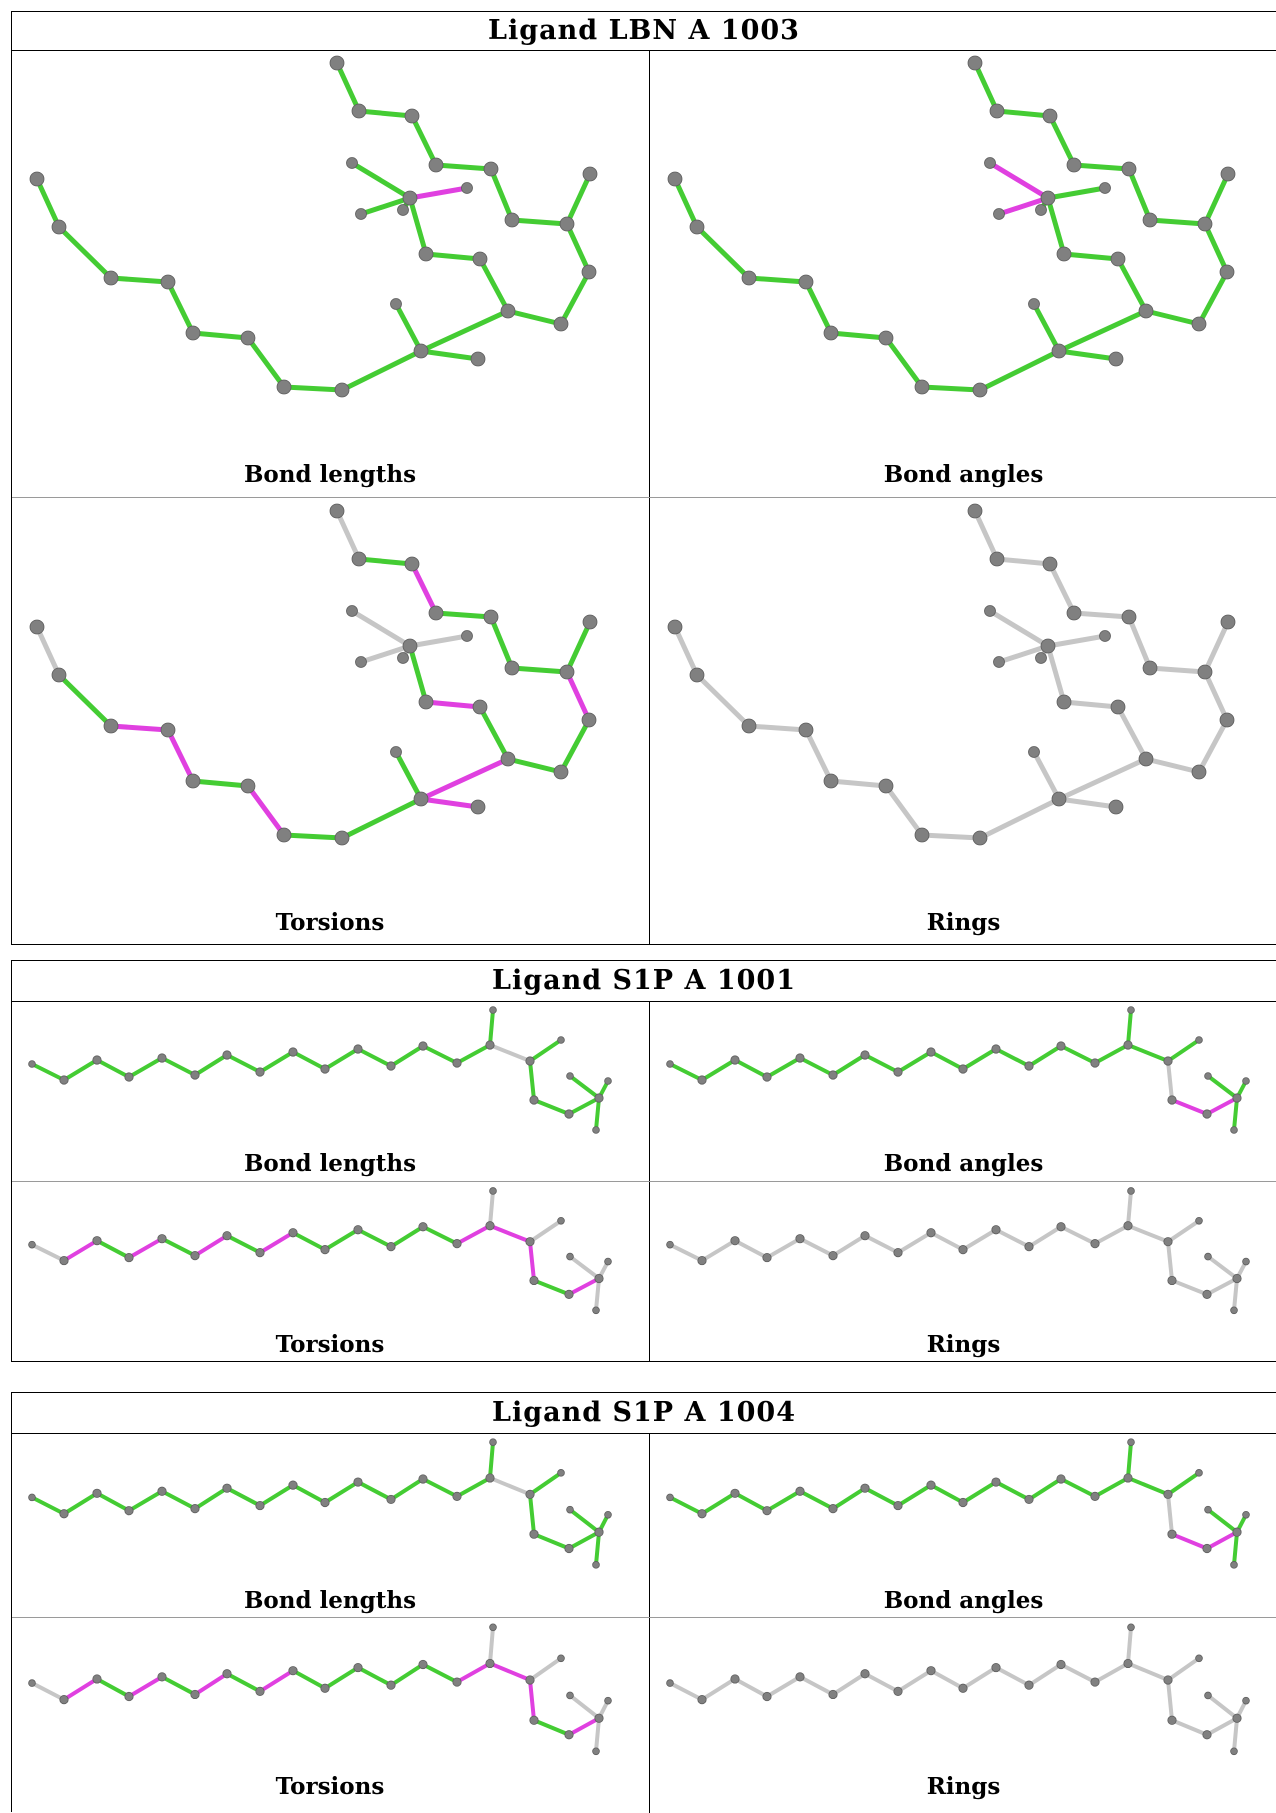  Describe the element at coordinates (330, 922) in the screenshot. I see `panel-label: Torsions` at that location.